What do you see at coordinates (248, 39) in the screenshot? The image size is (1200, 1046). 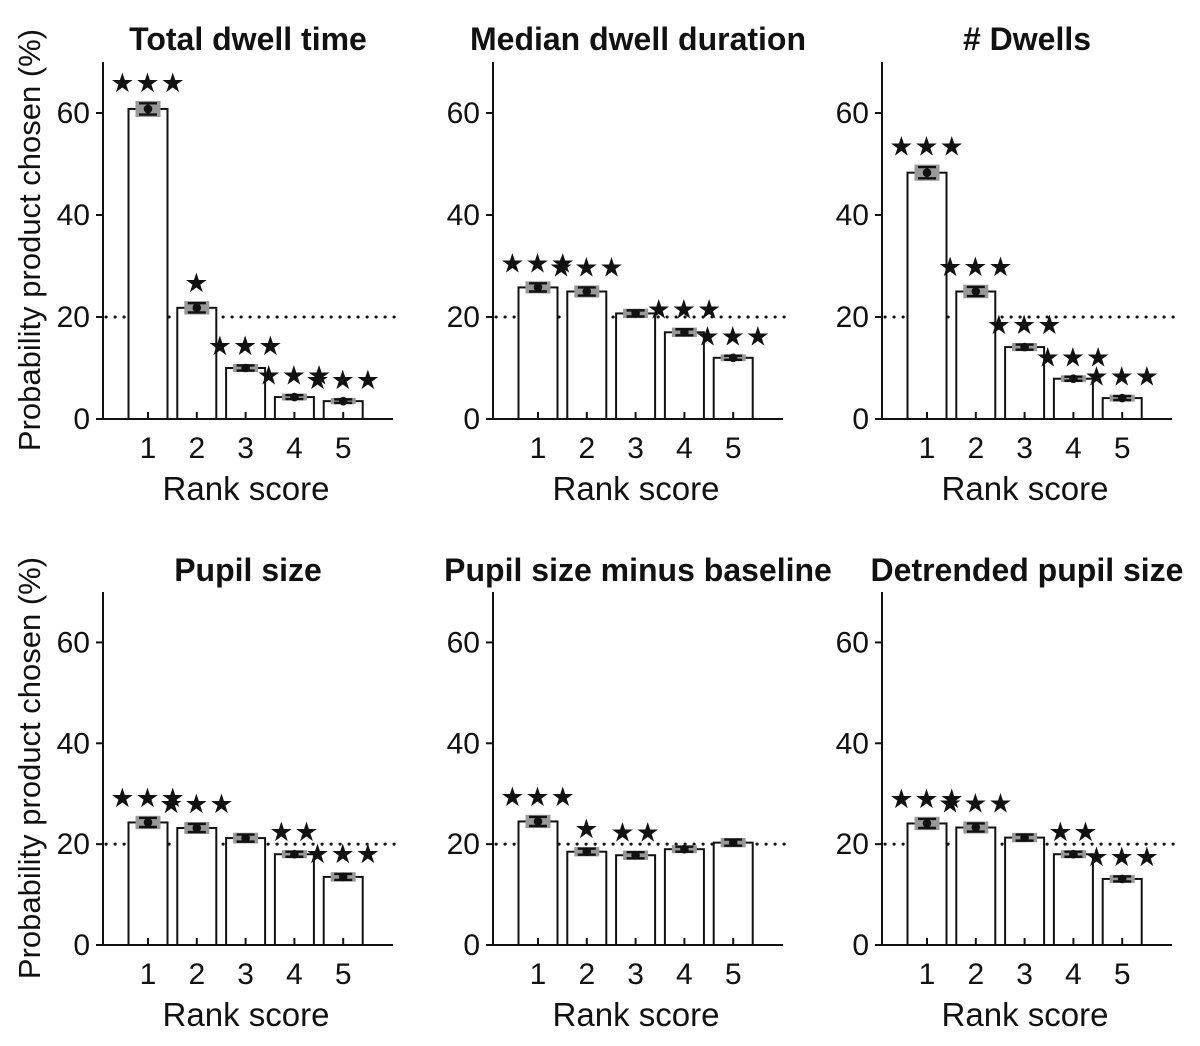 I see `chart-title: Total dwell time` at bounding box center [248, 39].